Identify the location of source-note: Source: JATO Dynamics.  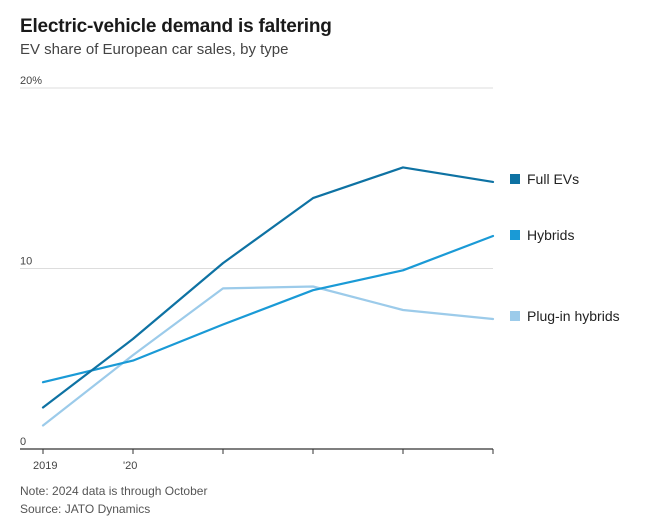
(85, 509).